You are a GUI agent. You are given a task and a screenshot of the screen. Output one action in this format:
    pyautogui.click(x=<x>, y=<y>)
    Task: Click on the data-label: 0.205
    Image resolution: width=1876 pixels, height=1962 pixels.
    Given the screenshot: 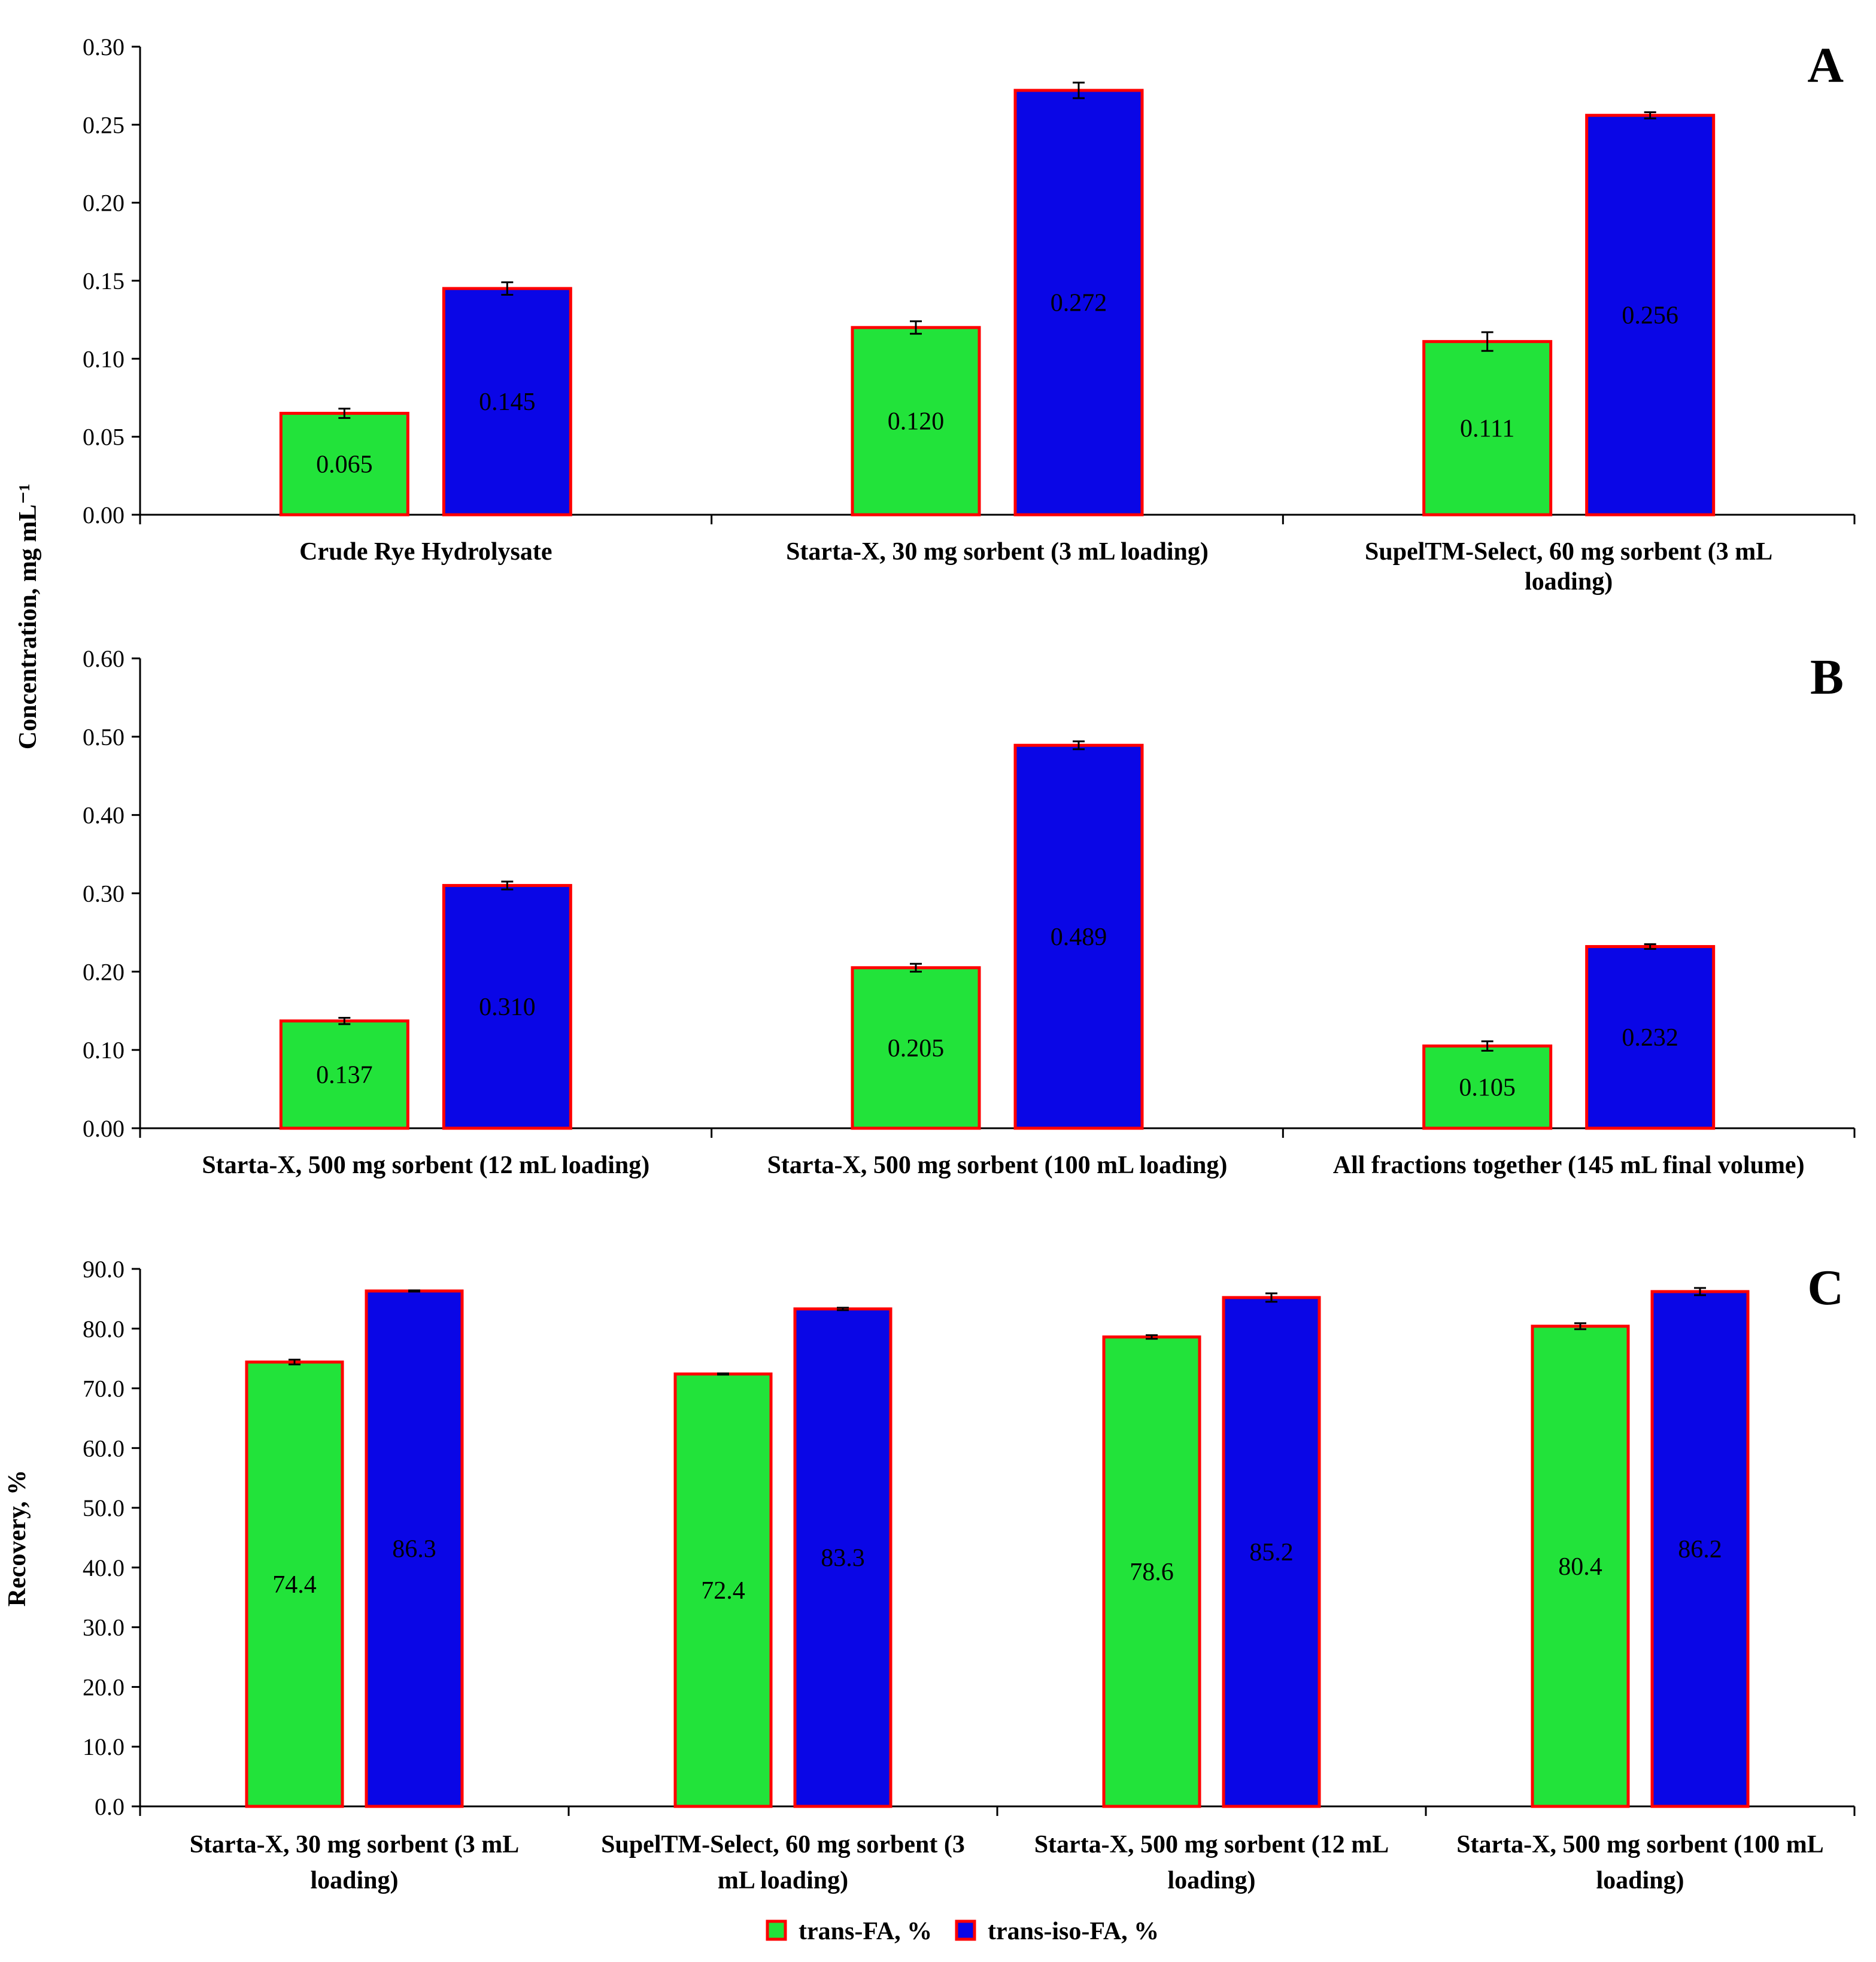 What is the action you would take?
    pyautogui.click(x=917, y=1048)
    